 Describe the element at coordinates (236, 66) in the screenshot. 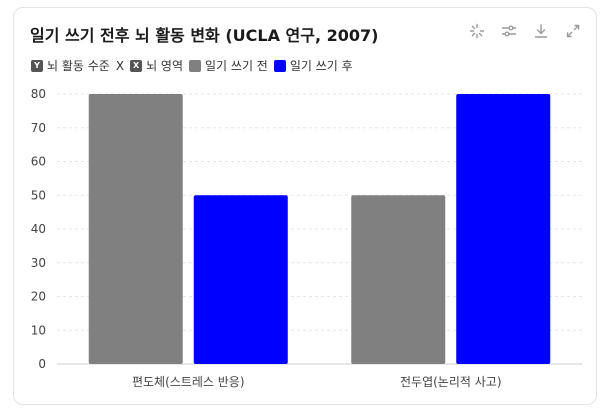

I see `legend-series-before-label: 일기 쓰기 전` at that location.